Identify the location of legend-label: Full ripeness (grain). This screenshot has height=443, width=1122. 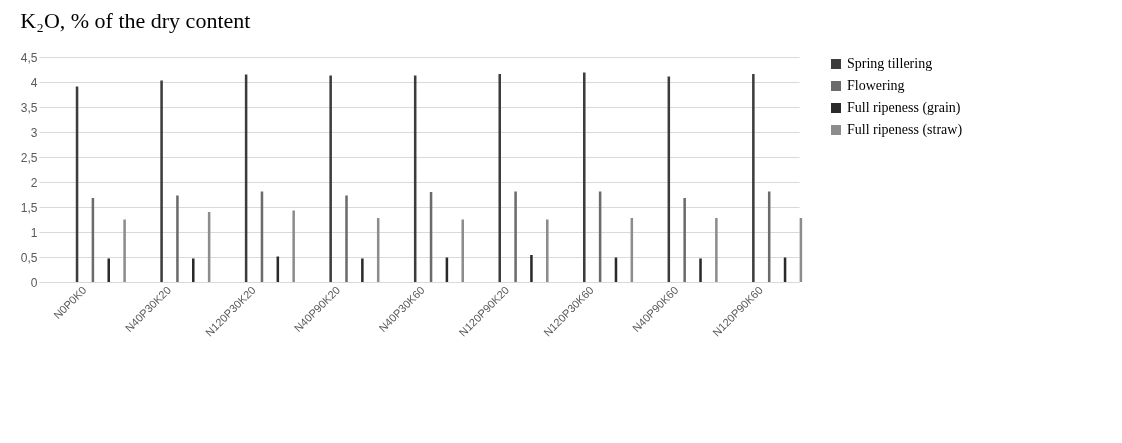
(904, 108).